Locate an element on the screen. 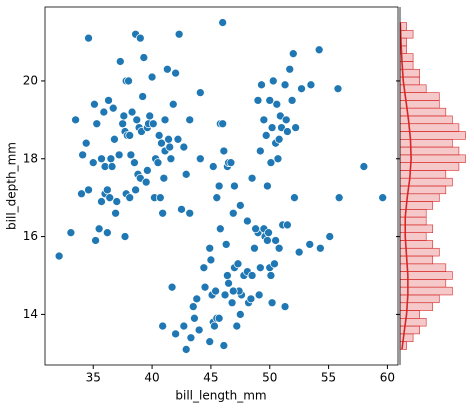  x-axis-label: bill_length_mm is located at coordinates (220, 396).